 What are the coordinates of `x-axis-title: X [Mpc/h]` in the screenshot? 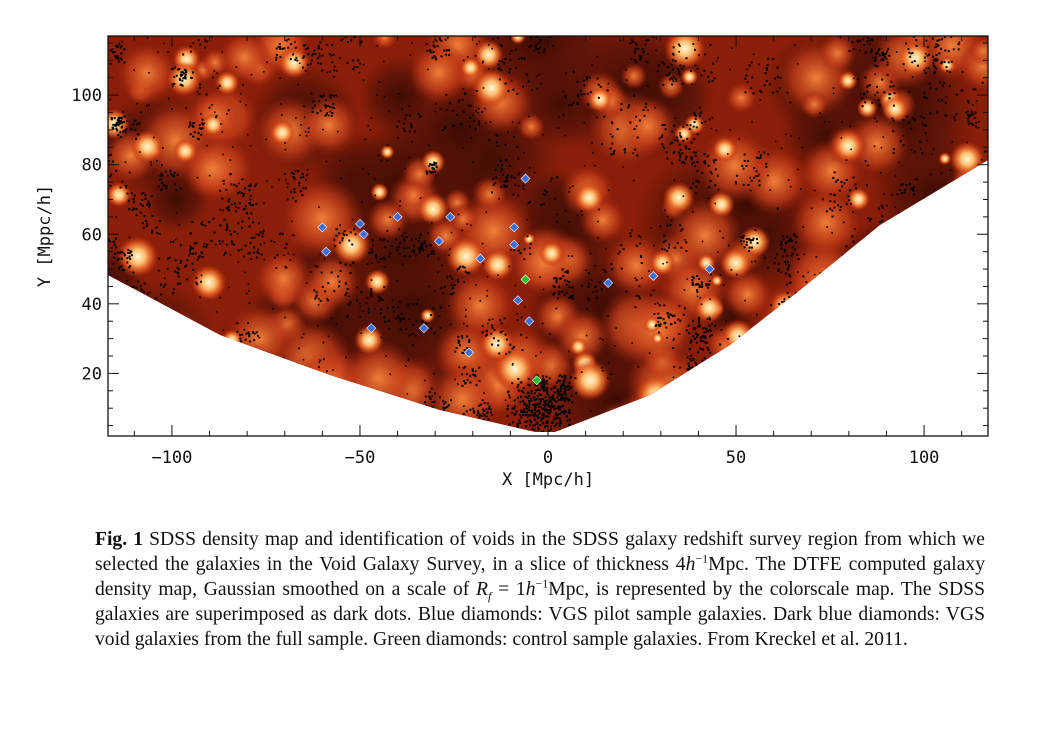 It's located at (548, 480).